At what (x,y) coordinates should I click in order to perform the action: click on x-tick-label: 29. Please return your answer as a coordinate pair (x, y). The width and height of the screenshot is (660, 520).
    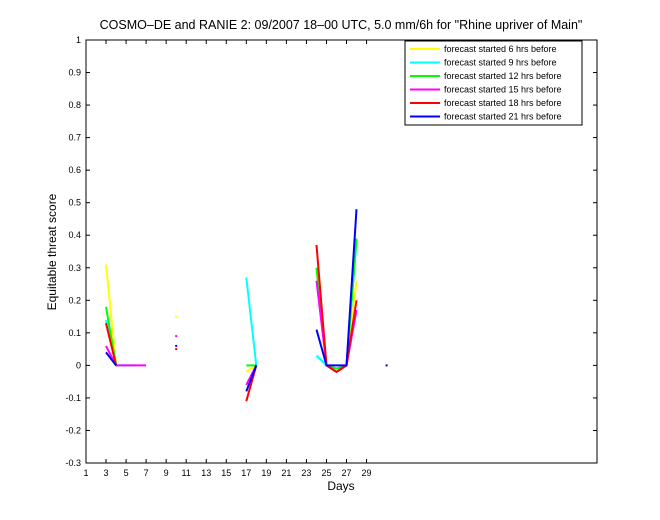
    Looking at the image, I should click on (367, 473).